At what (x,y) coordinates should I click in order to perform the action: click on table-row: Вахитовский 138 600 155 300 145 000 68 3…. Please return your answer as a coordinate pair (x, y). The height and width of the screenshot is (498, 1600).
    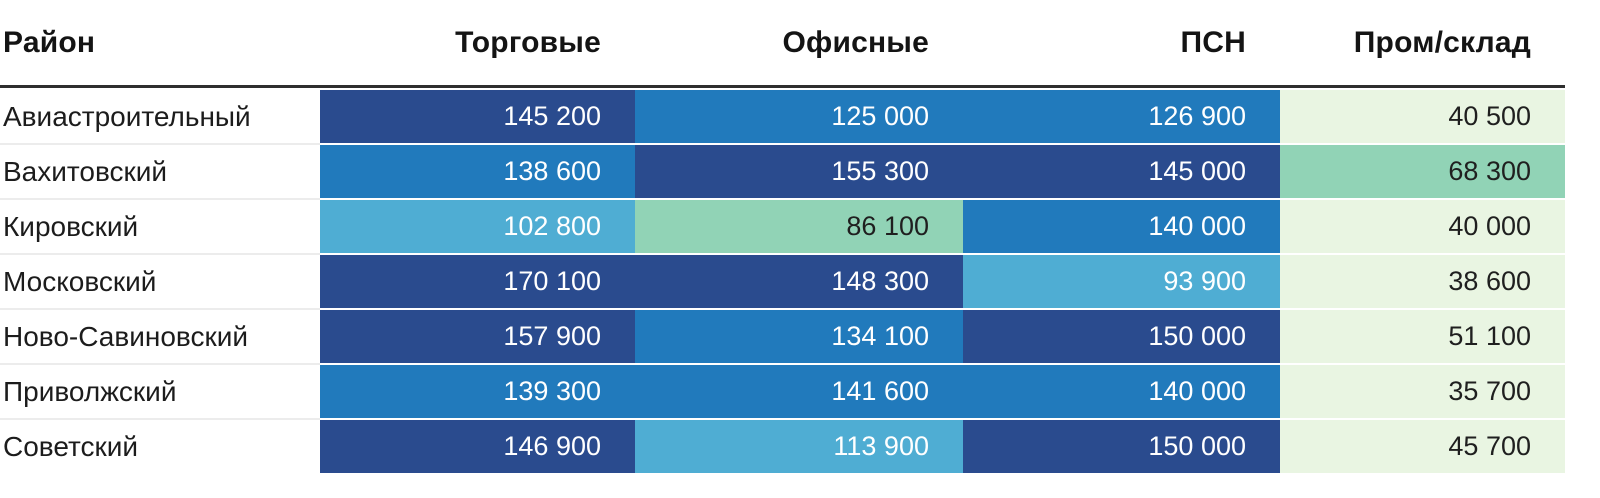
    Looking at the image, I should click on (782, 171).